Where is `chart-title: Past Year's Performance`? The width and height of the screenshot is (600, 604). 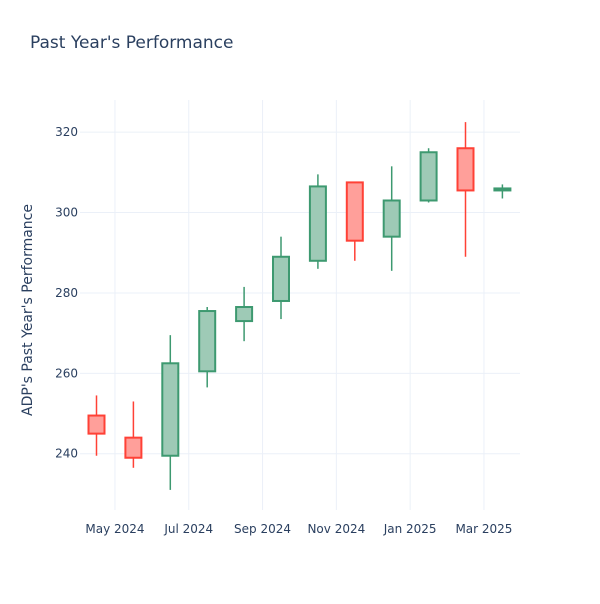
chart-title: Past Year's Performance is located at coordinates (132, 43).